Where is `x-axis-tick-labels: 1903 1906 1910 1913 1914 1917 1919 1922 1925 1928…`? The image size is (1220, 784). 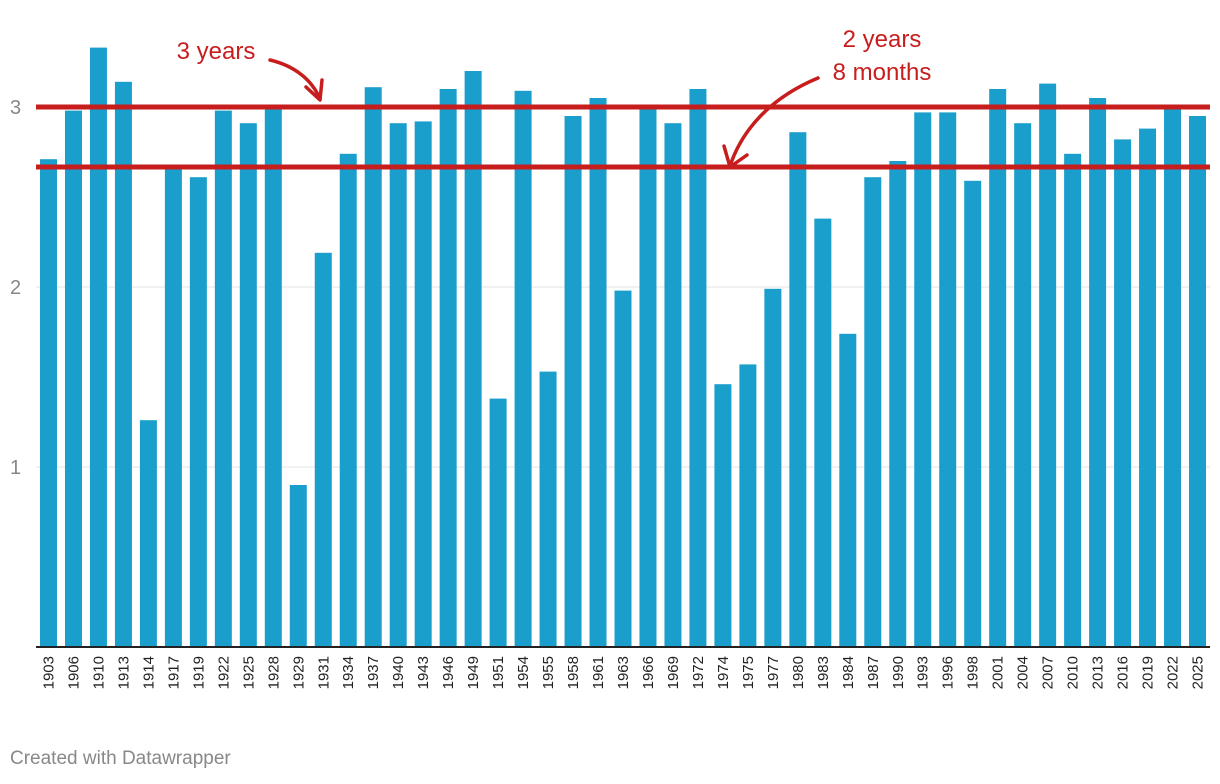 x-axis-tick-labels: 1903 1906 1910 1913 1914 1917 1919 1922 1925 1928… is located at coordinates (623, 672).